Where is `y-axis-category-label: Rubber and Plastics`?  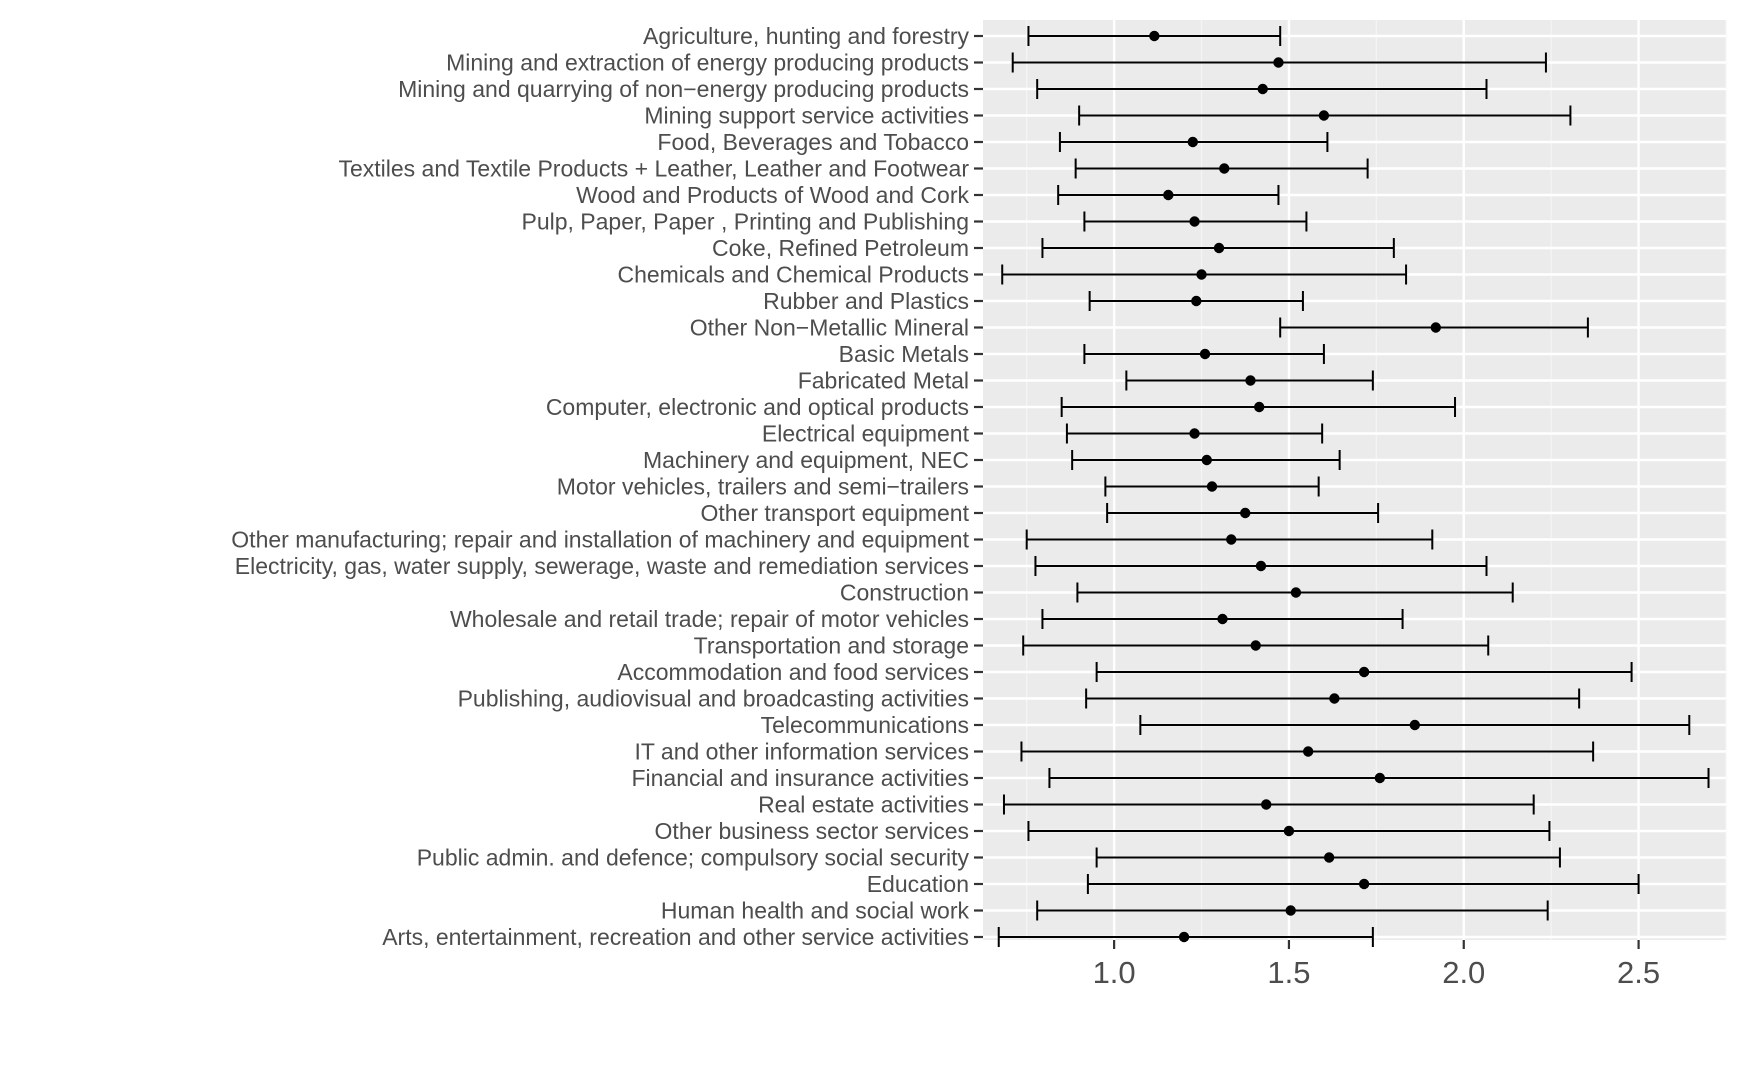
y-axis-category-label: Rubber and Plastics is located at coordinates (866, 301).